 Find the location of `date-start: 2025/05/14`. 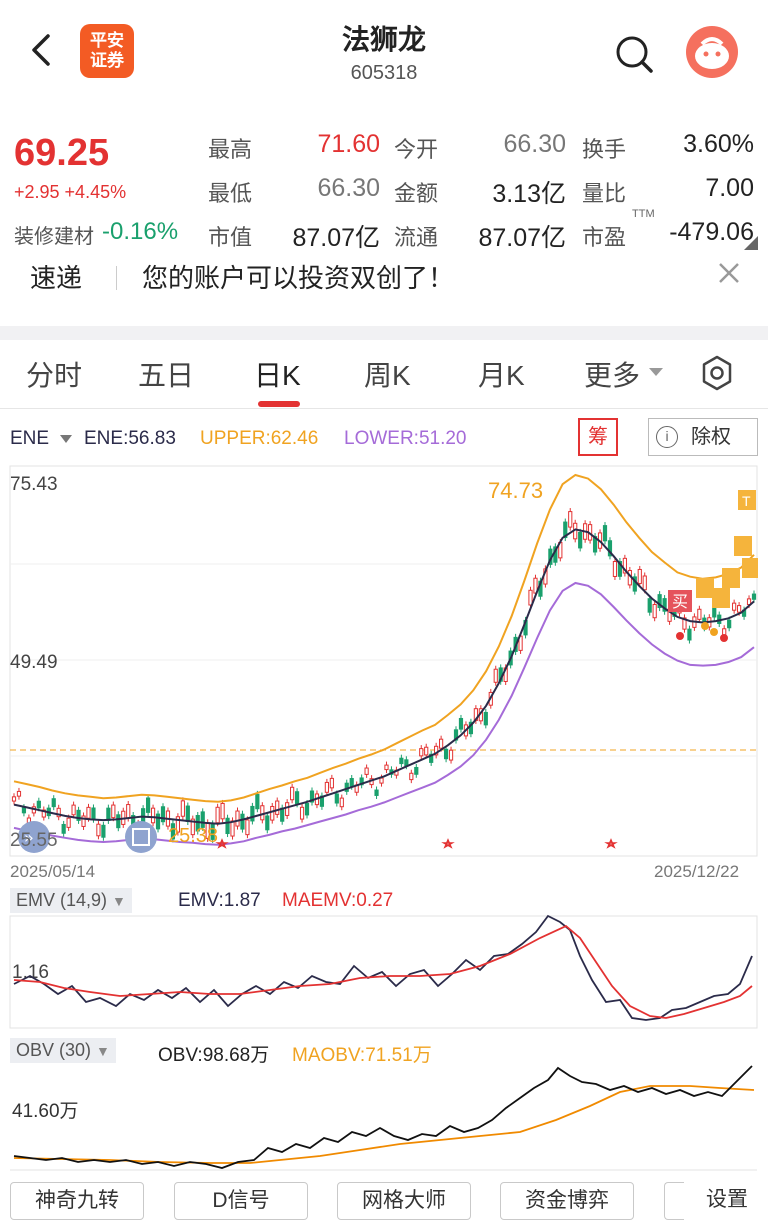

date-start: 2025/05/14 is located at coordinates (53, 871).